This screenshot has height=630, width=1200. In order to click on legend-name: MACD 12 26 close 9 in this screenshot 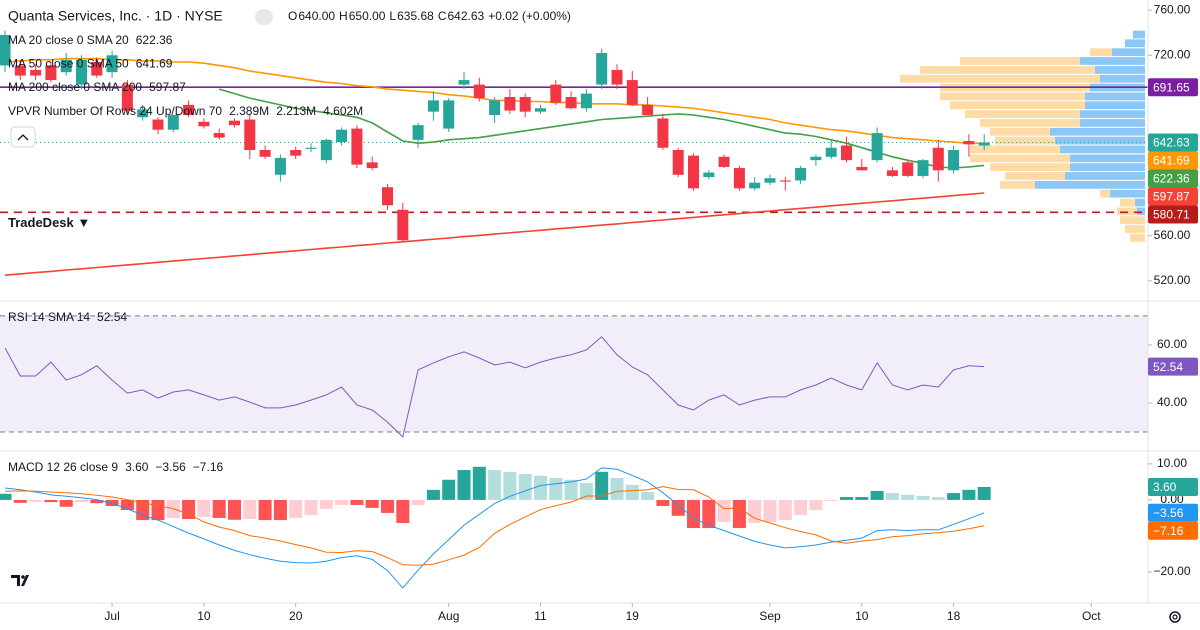, I will do `click(63, 467)`.